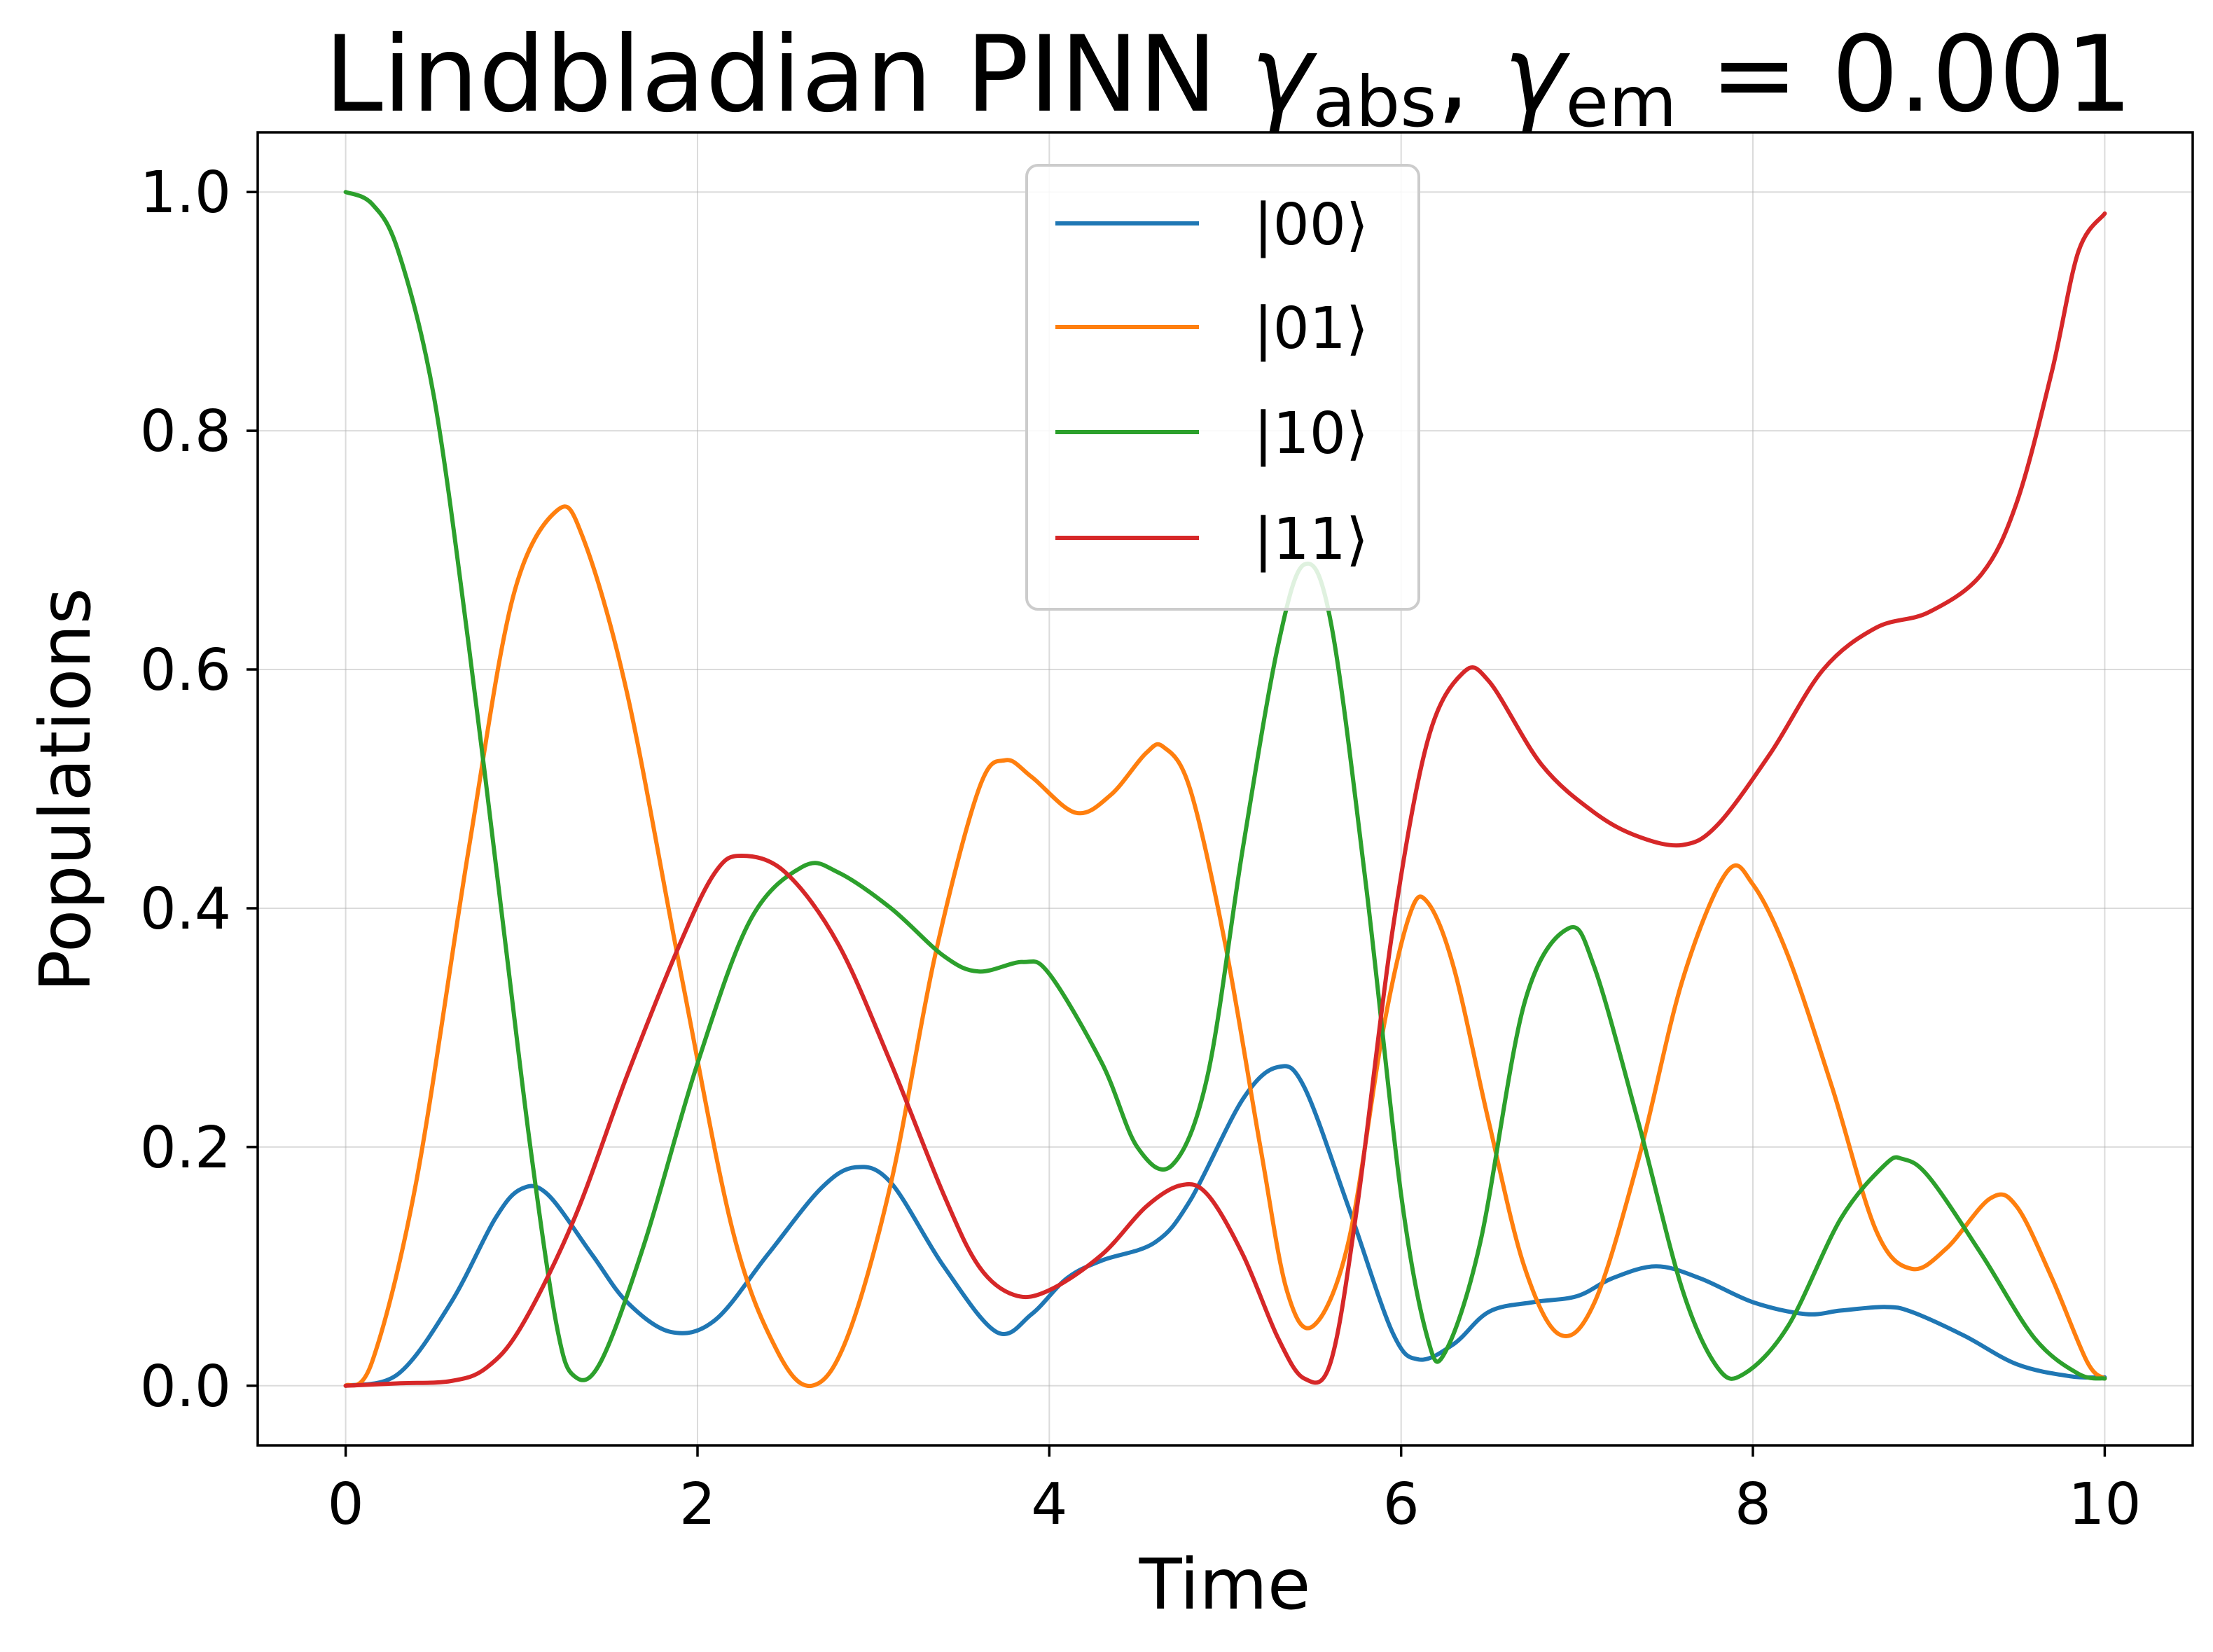 The height and width of the screenshot is (1652, 2213). What do you see at coordinates (1311, 539) in the screenshot?
I see `legend-label-11: |11⟩` at bounding box center [1311, 539].